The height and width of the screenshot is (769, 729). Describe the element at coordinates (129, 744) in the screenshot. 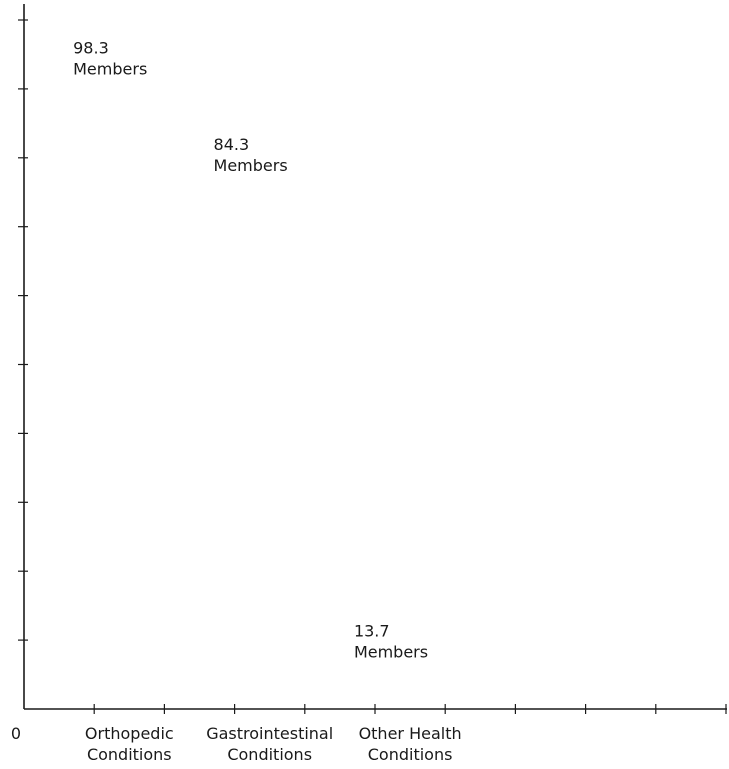

I see `x-tick-label: Orthopedic Conditions` at that location.